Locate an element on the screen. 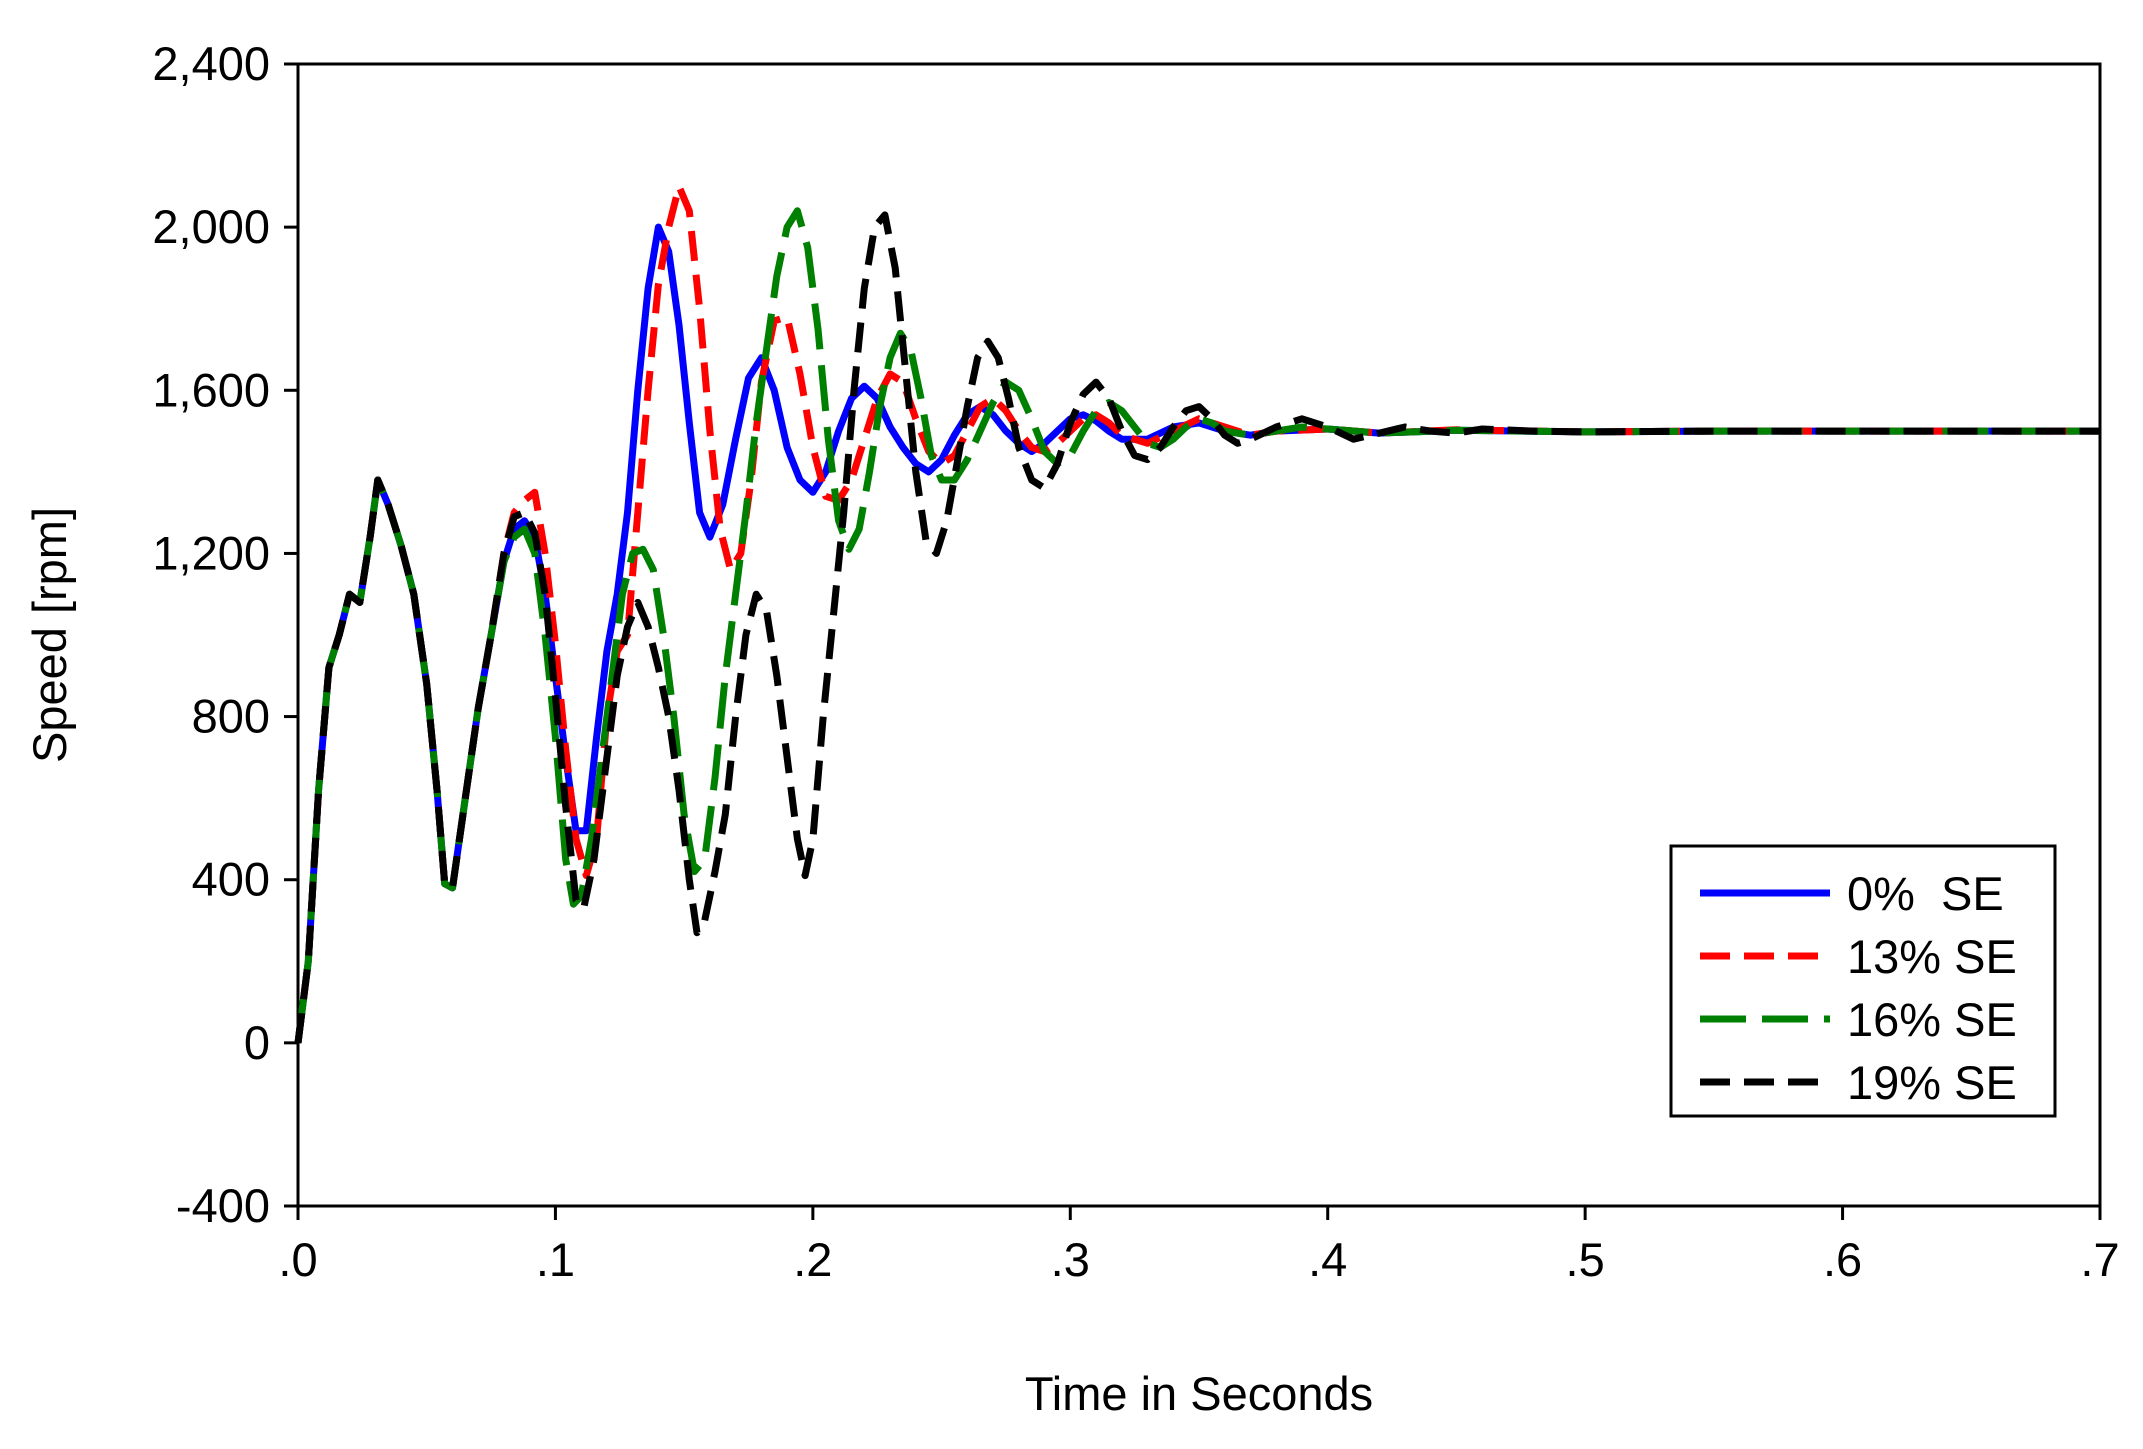 This screenshot has width=2143, height=1449. y-tick-label: 2,000 is located at coordinates (211, 226).